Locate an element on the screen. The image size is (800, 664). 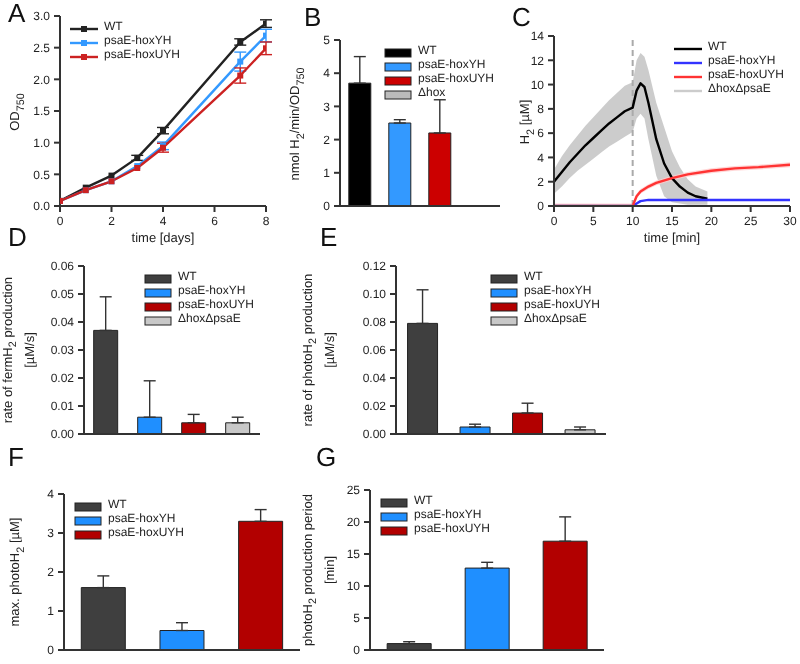
chart-title: C is located at coordinates (521, 17).